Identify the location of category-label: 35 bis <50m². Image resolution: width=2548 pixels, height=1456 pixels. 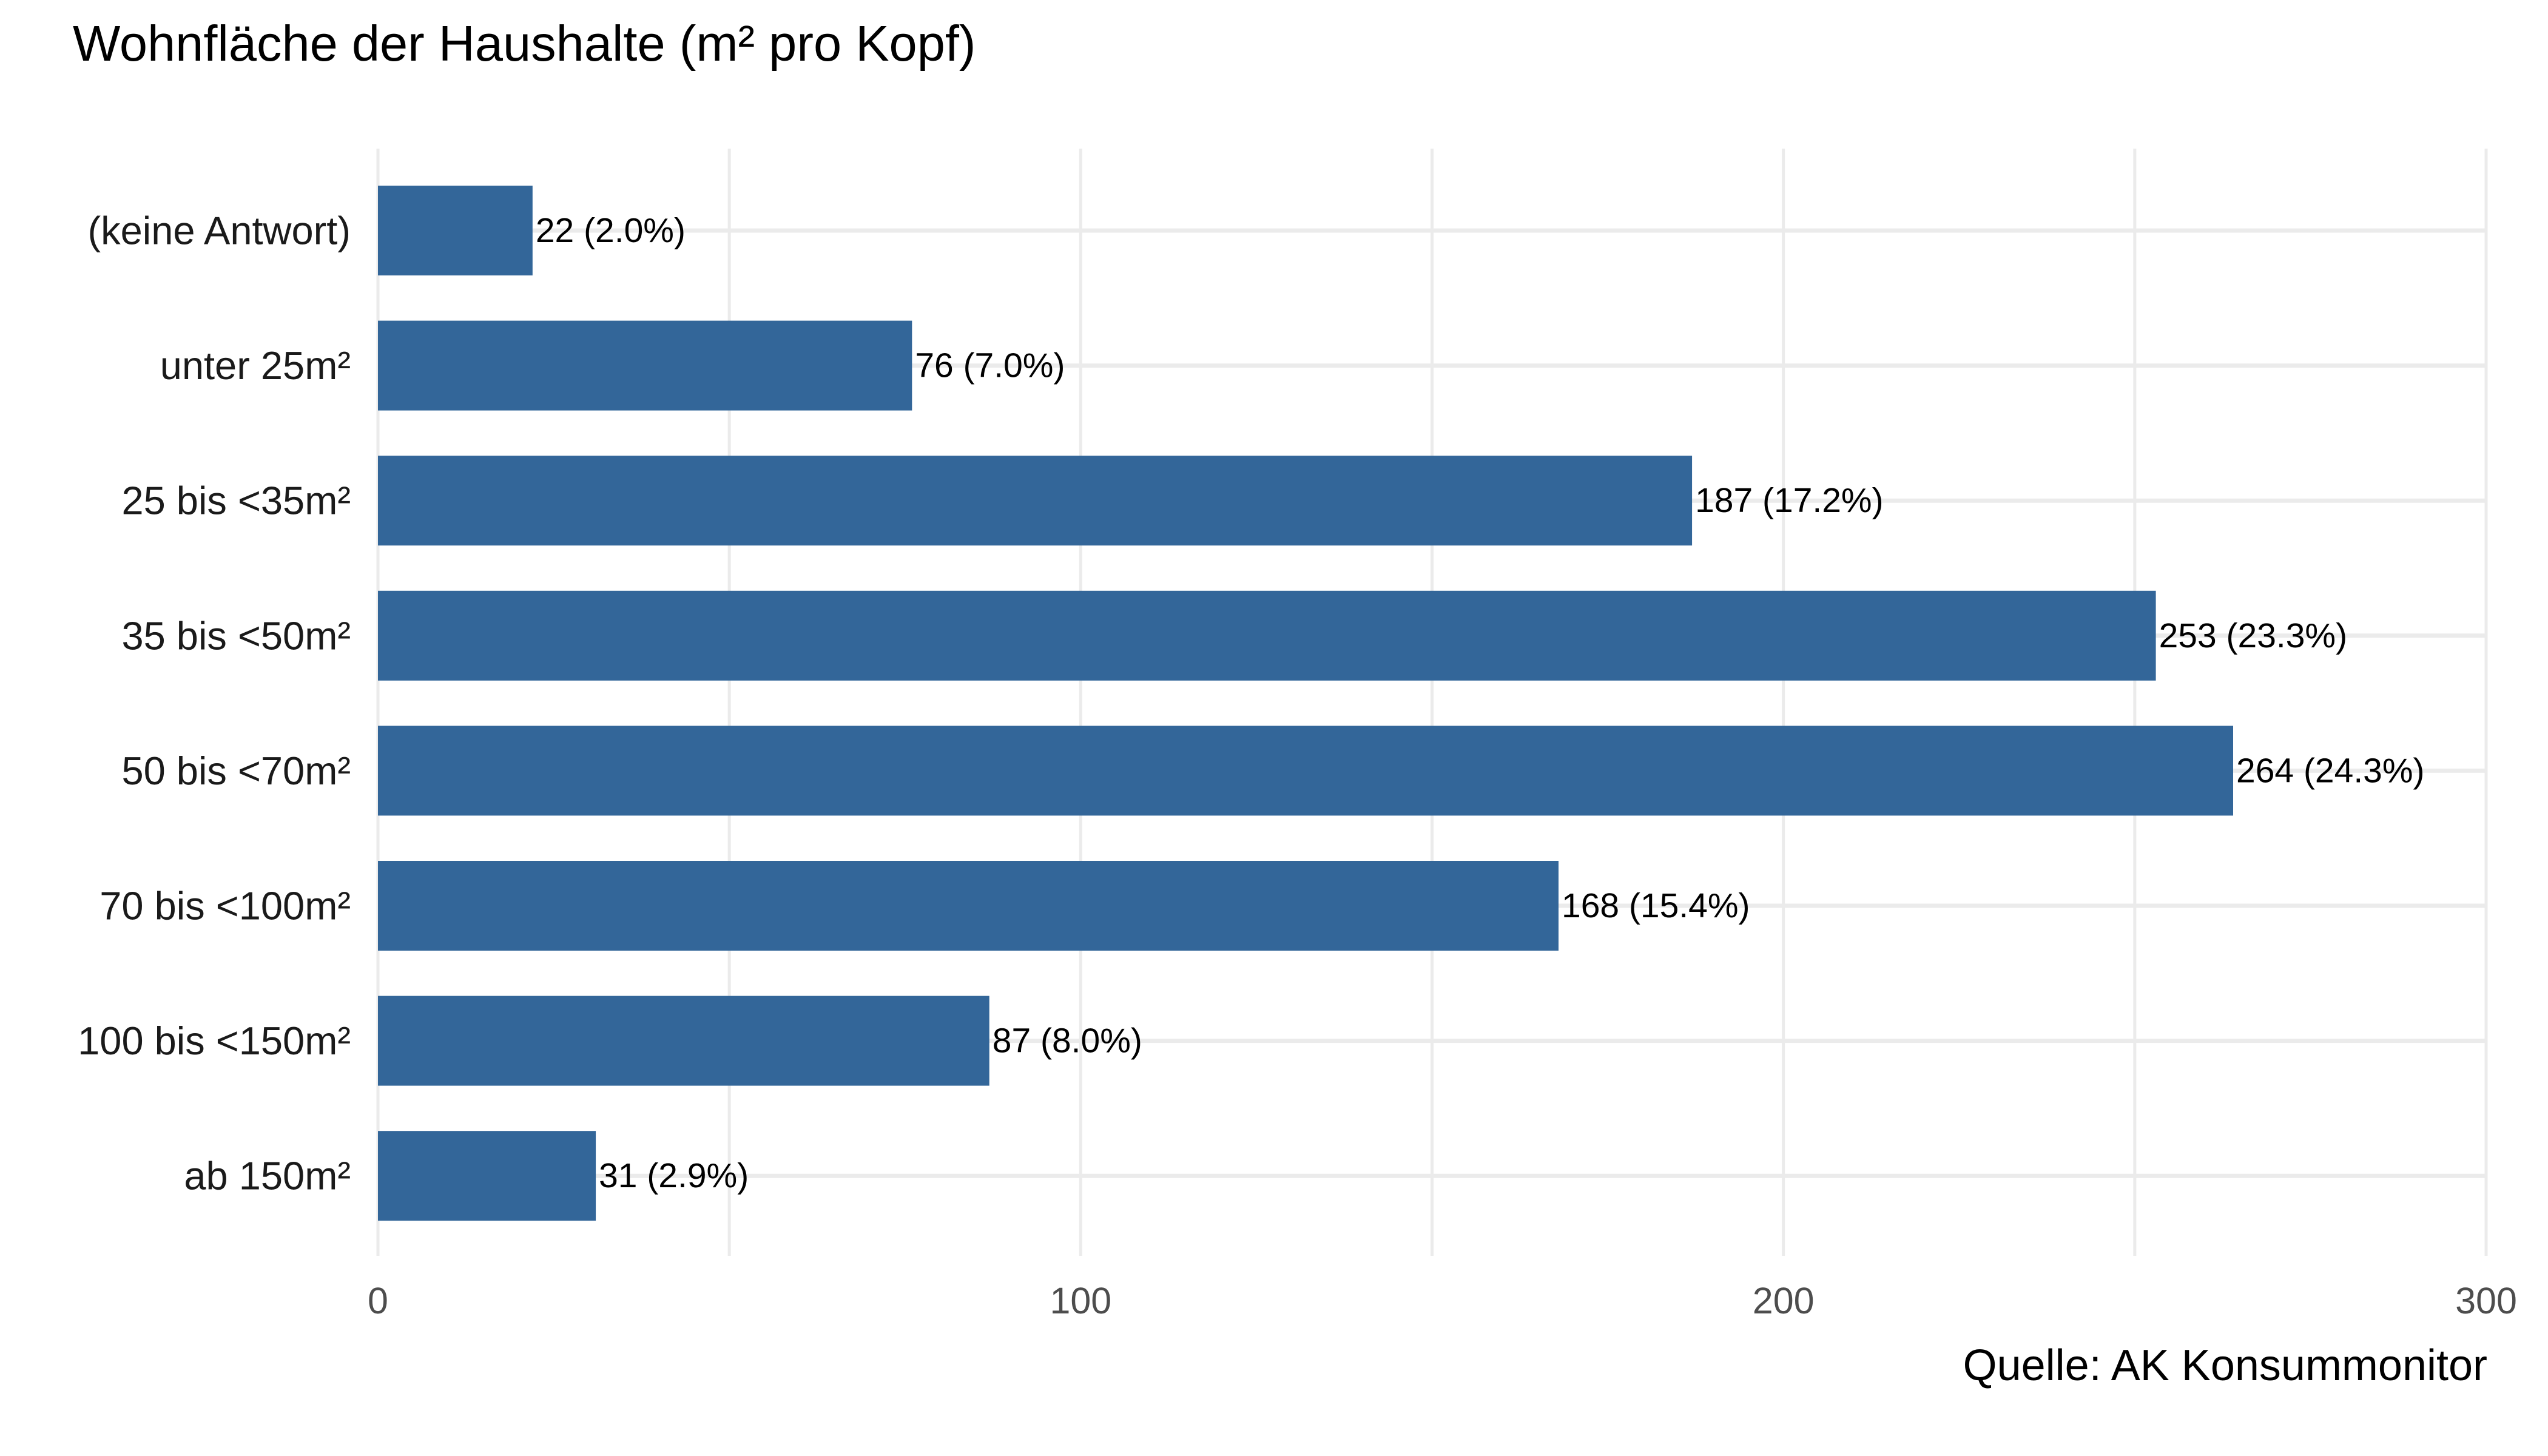
(236, 635).